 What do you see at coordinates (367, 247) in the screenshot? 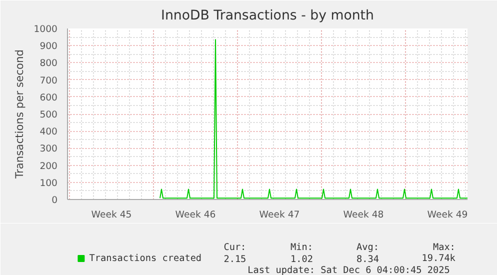
I see `text: Avg:` at bounding box center [367, 247].